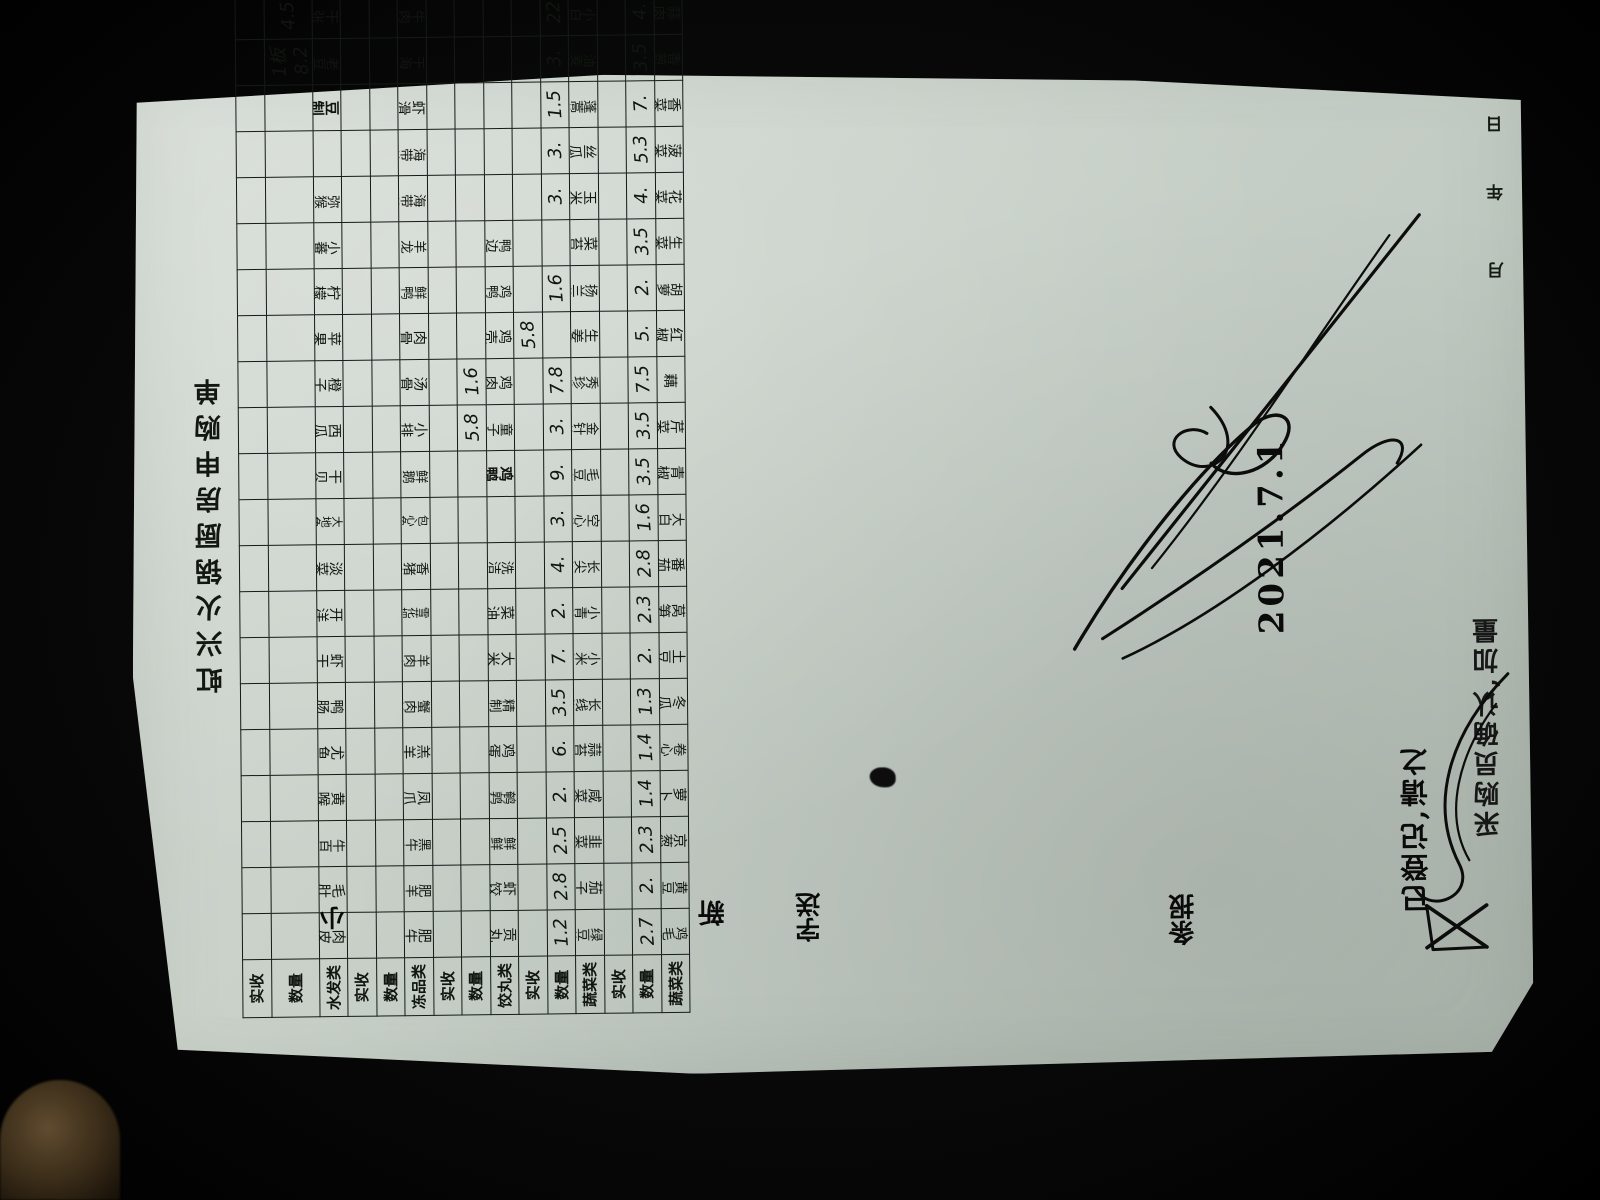 This screenshot has width=1600, height=1200. Describe the element at coordinates (675, 885) in the screenshot. I see `item-name-cell: 黄豆芽` at that location.